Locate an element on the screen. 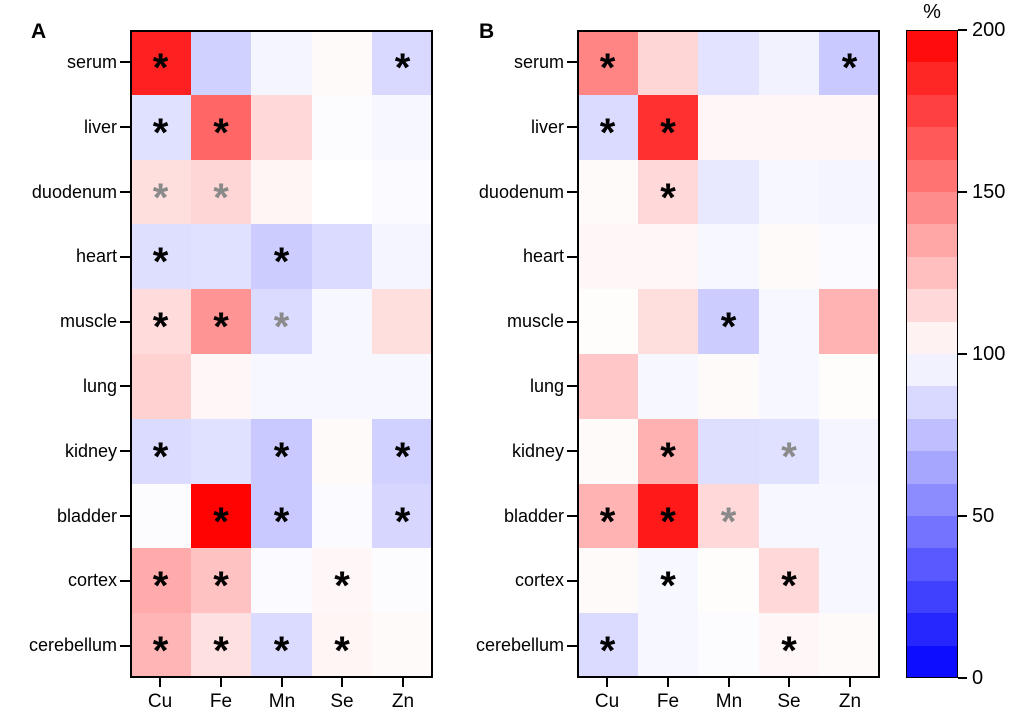 The image size is (1020, 720). heatmap-cell-a-heart-Cu is located at coordinates (160, 256).